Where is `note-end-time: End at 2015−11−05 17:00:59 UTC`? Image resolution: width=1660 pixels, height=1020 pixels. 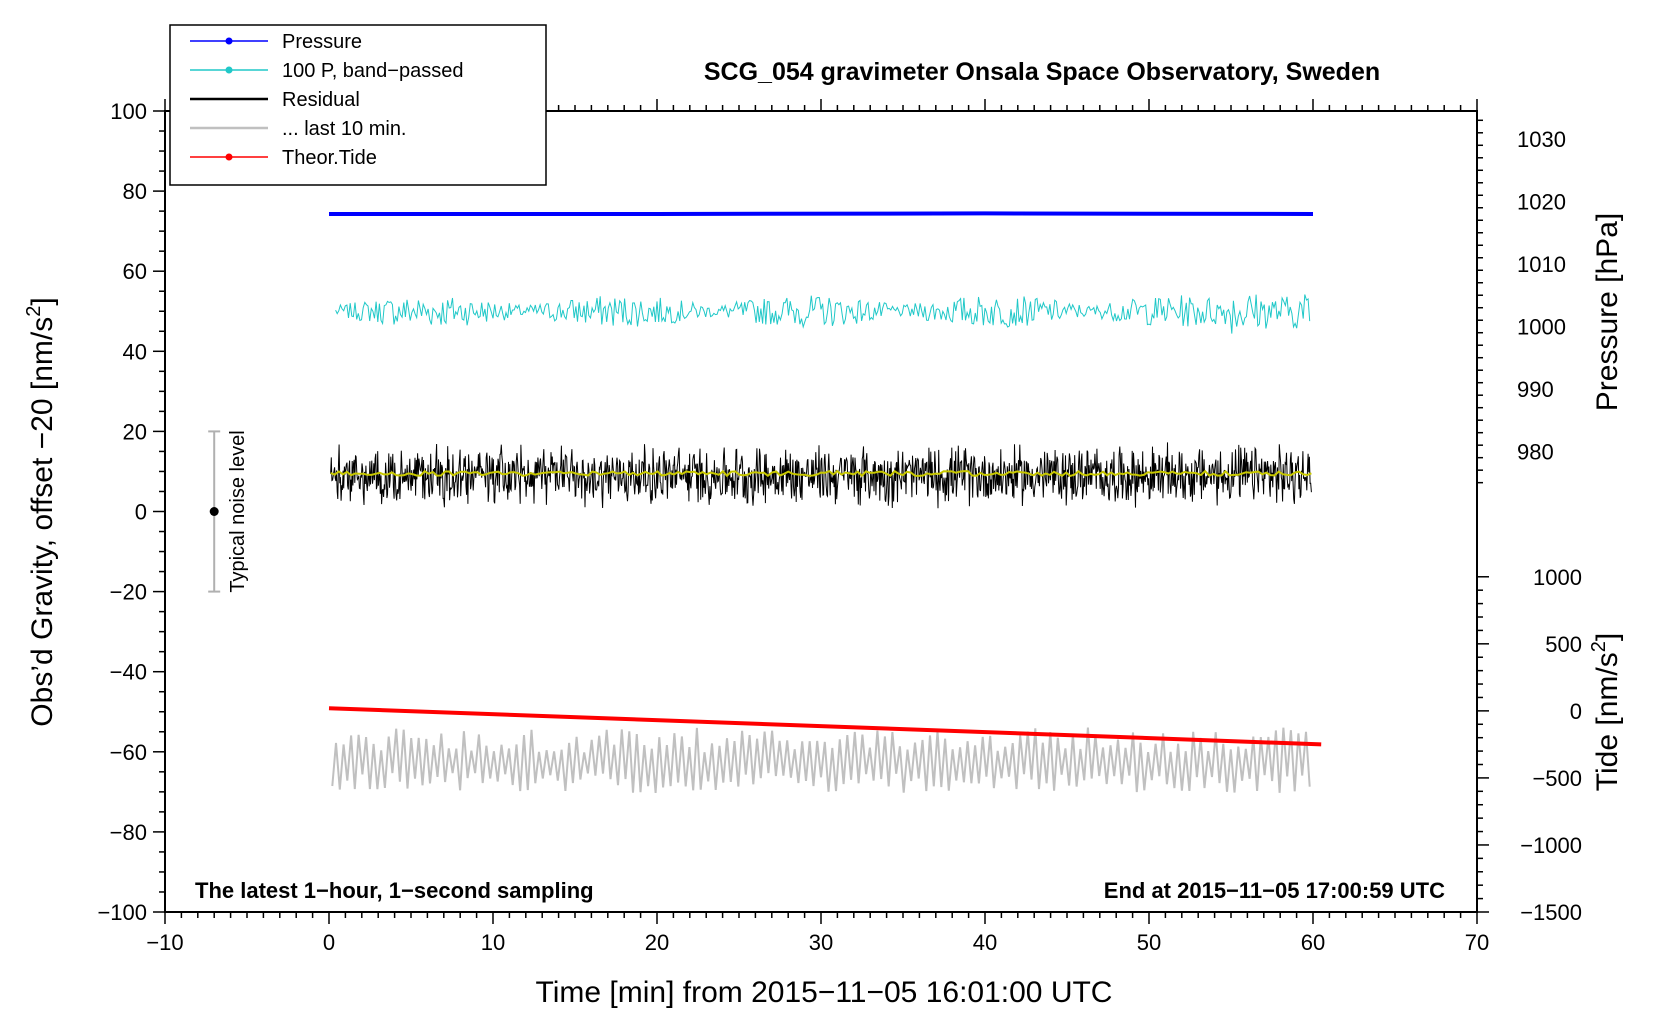
note-end-time: End at 2015−11−05 17:00:59 UTC is located at coordinates (1274, 890).